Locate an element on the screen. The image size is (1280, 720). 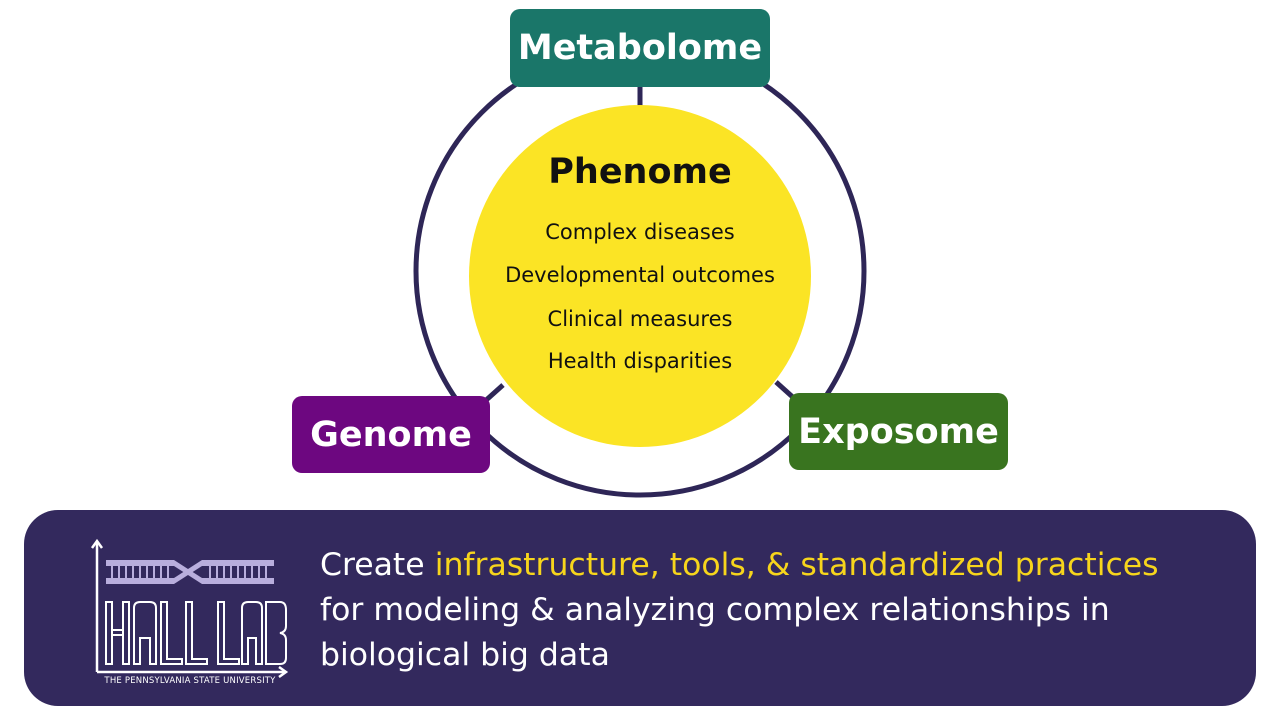
mission-text-prefix: Create is located at coordinates (377, 565).